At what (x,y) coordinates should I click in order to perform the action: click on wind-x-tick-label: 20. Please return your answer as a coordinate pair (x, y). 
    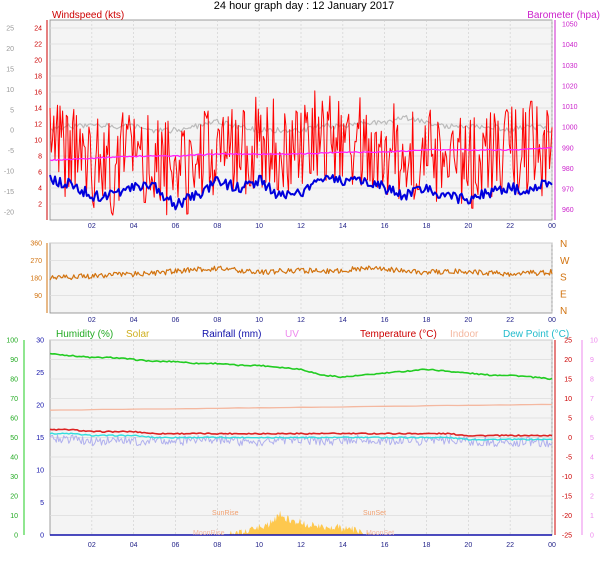
    Looking at the image, I should click on (468, 226).